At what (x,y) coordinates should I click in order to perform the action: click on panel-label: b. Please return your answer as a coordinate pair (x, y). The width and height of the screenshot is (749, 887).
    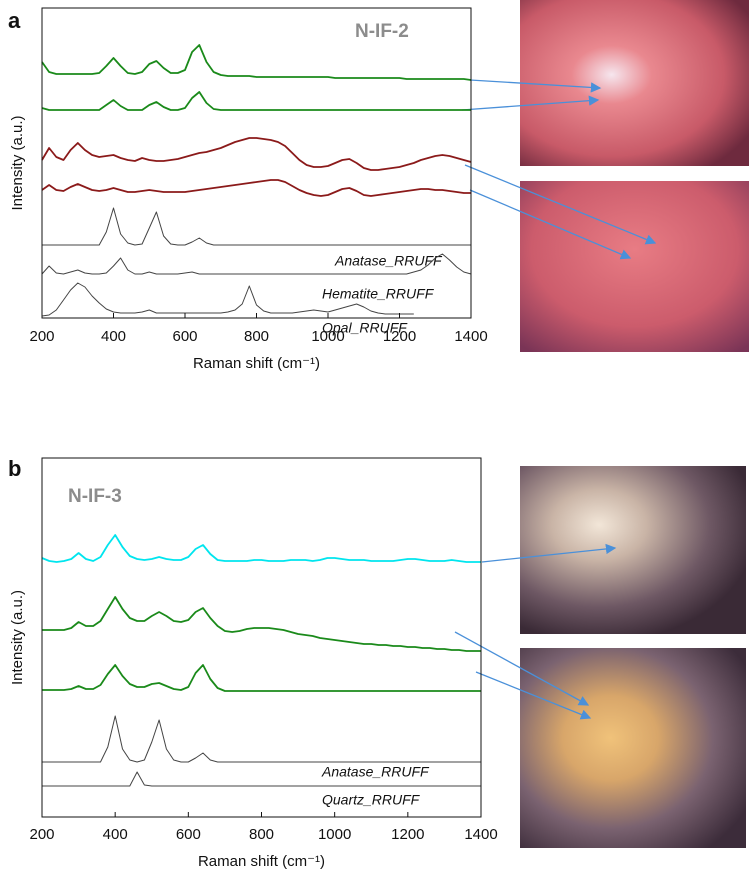
    Looking at the image, I should click on (14, 468).